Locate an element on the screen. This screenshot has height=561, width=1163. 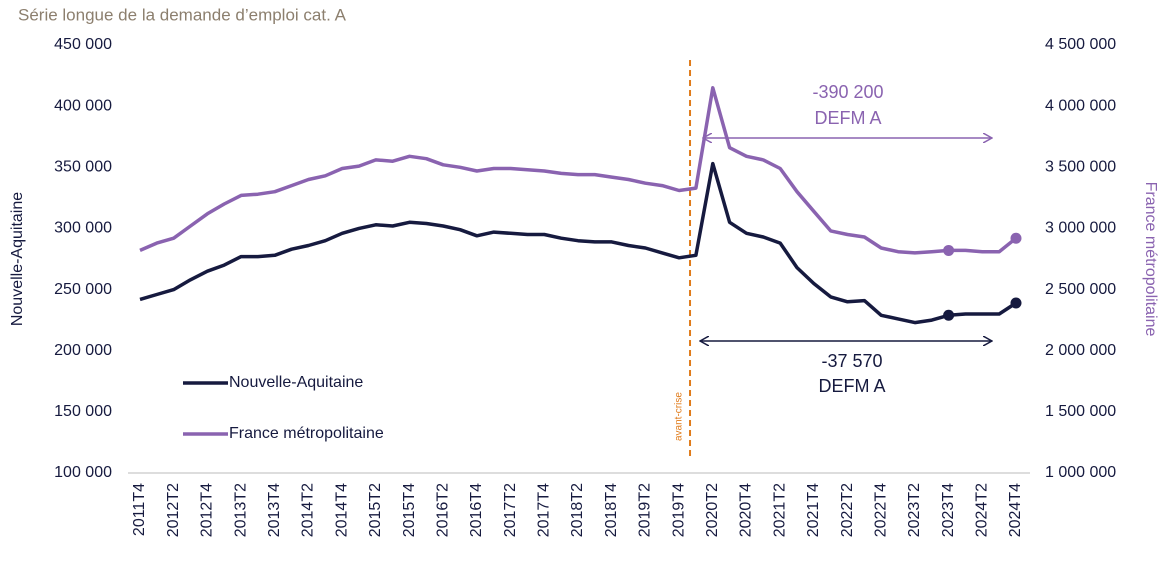
y-tick-label: 100 000 is located at coordinates (83, 472).